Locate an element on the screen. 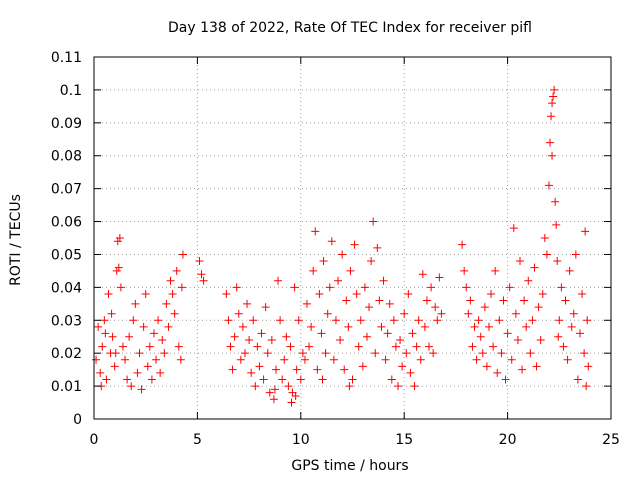  y-tick-label: 0.05 is located at coordinates (66, 255).